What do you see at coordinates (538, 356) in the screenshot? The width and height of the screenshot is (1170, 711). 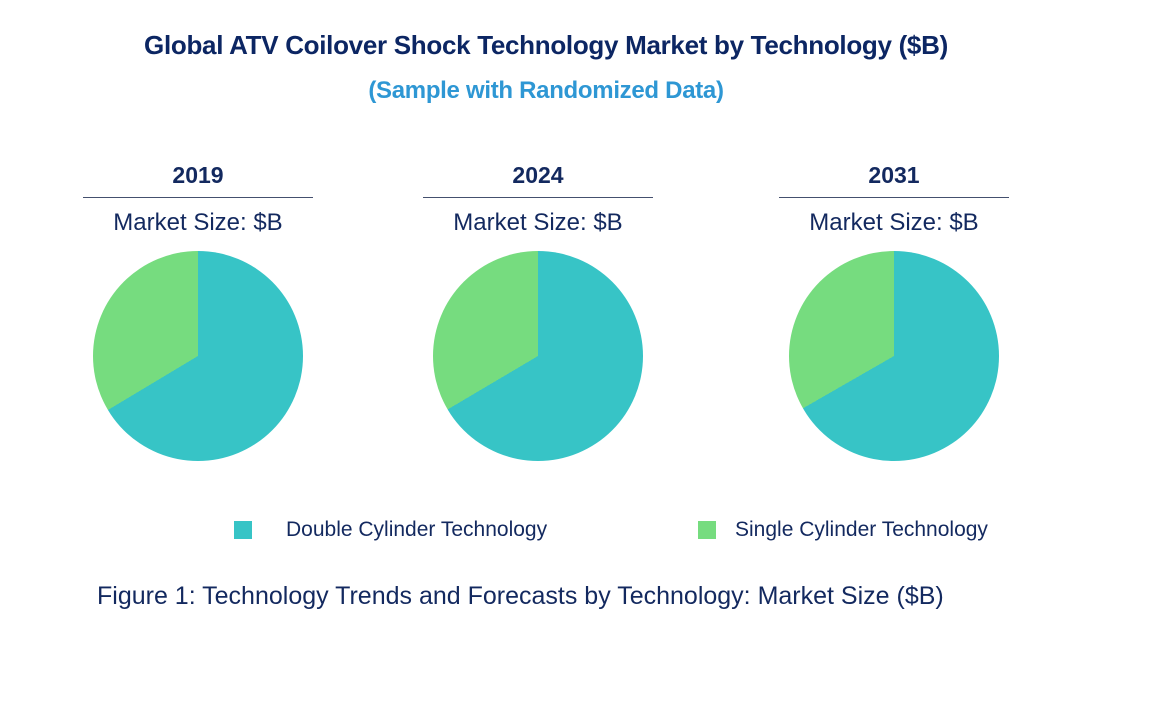 I see `pie-chart-2024` at bounding box center [538, 356].